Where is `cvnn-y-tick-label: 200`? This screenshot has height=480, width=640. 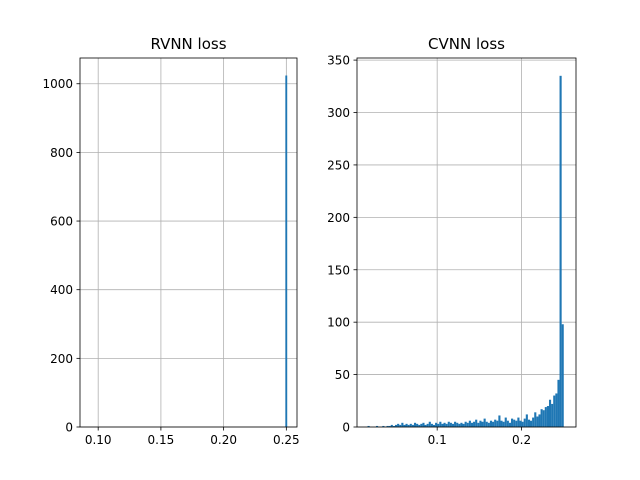
cvnn-y-tick-label: 200 is located at coordinates (338, 218).